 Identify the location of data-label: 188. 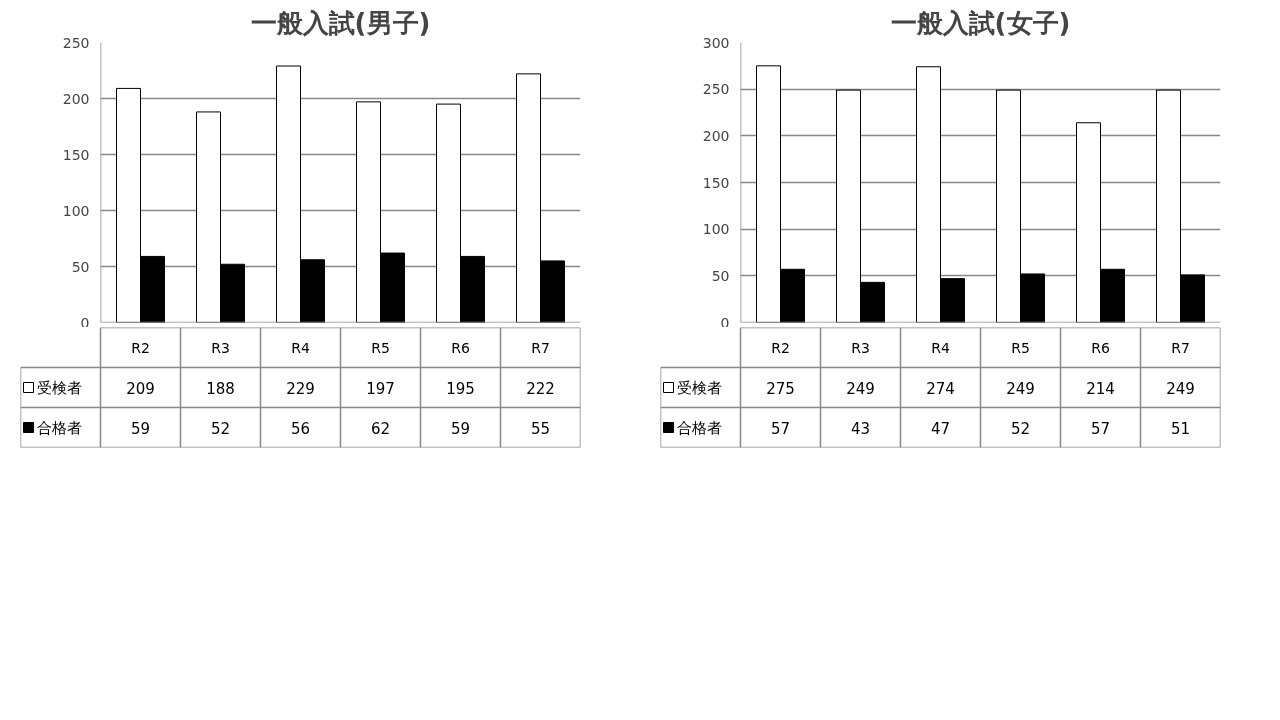
(220, 388).